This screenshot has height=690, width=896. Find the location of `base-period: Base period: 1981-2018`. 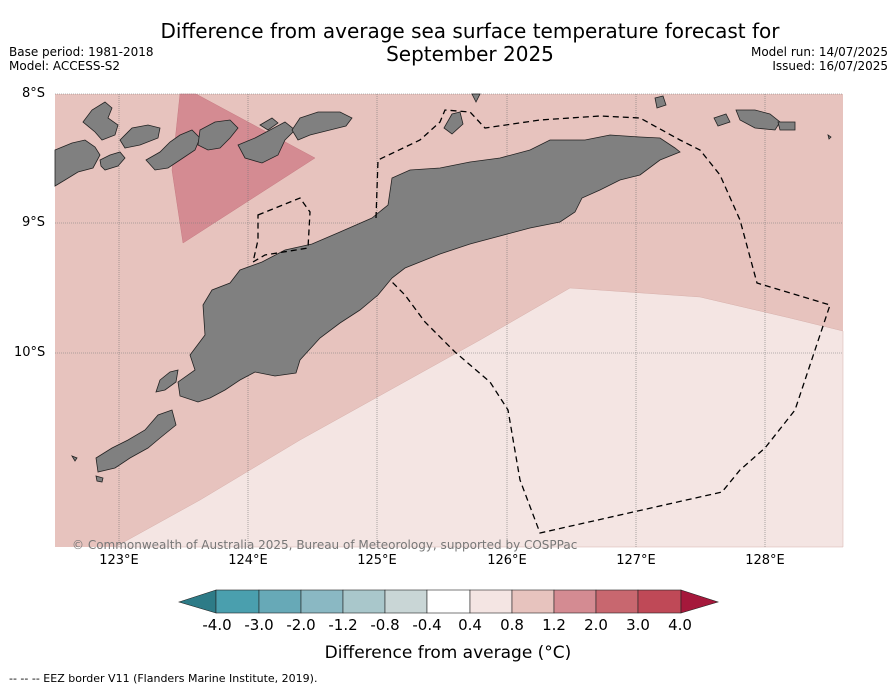

base-period: Base period: 1981-2018 is located at coordinates (81, 52).